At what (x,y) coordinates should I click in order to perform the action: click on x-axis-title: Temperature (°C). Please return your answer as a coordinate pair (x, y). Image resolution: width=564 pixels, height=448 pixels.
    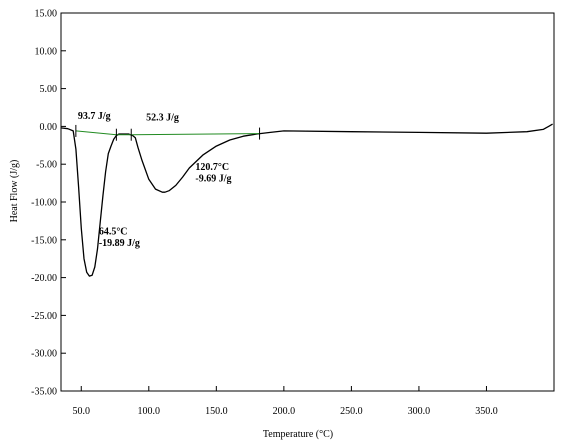
    Looking at the image, I should click on (298, 434).